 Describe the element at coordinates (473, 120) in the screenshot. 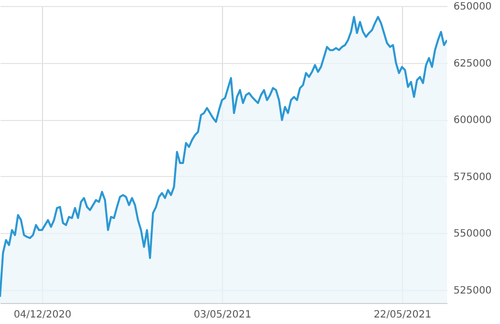

I see `y-tick-label: 600000` at that location.